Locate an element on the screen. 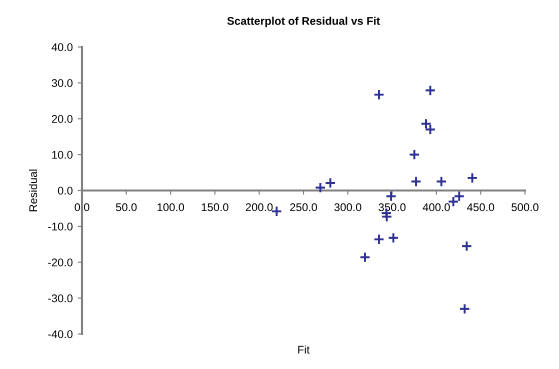  x-tick-label: 400.0 is located at coordinates (436, 207).